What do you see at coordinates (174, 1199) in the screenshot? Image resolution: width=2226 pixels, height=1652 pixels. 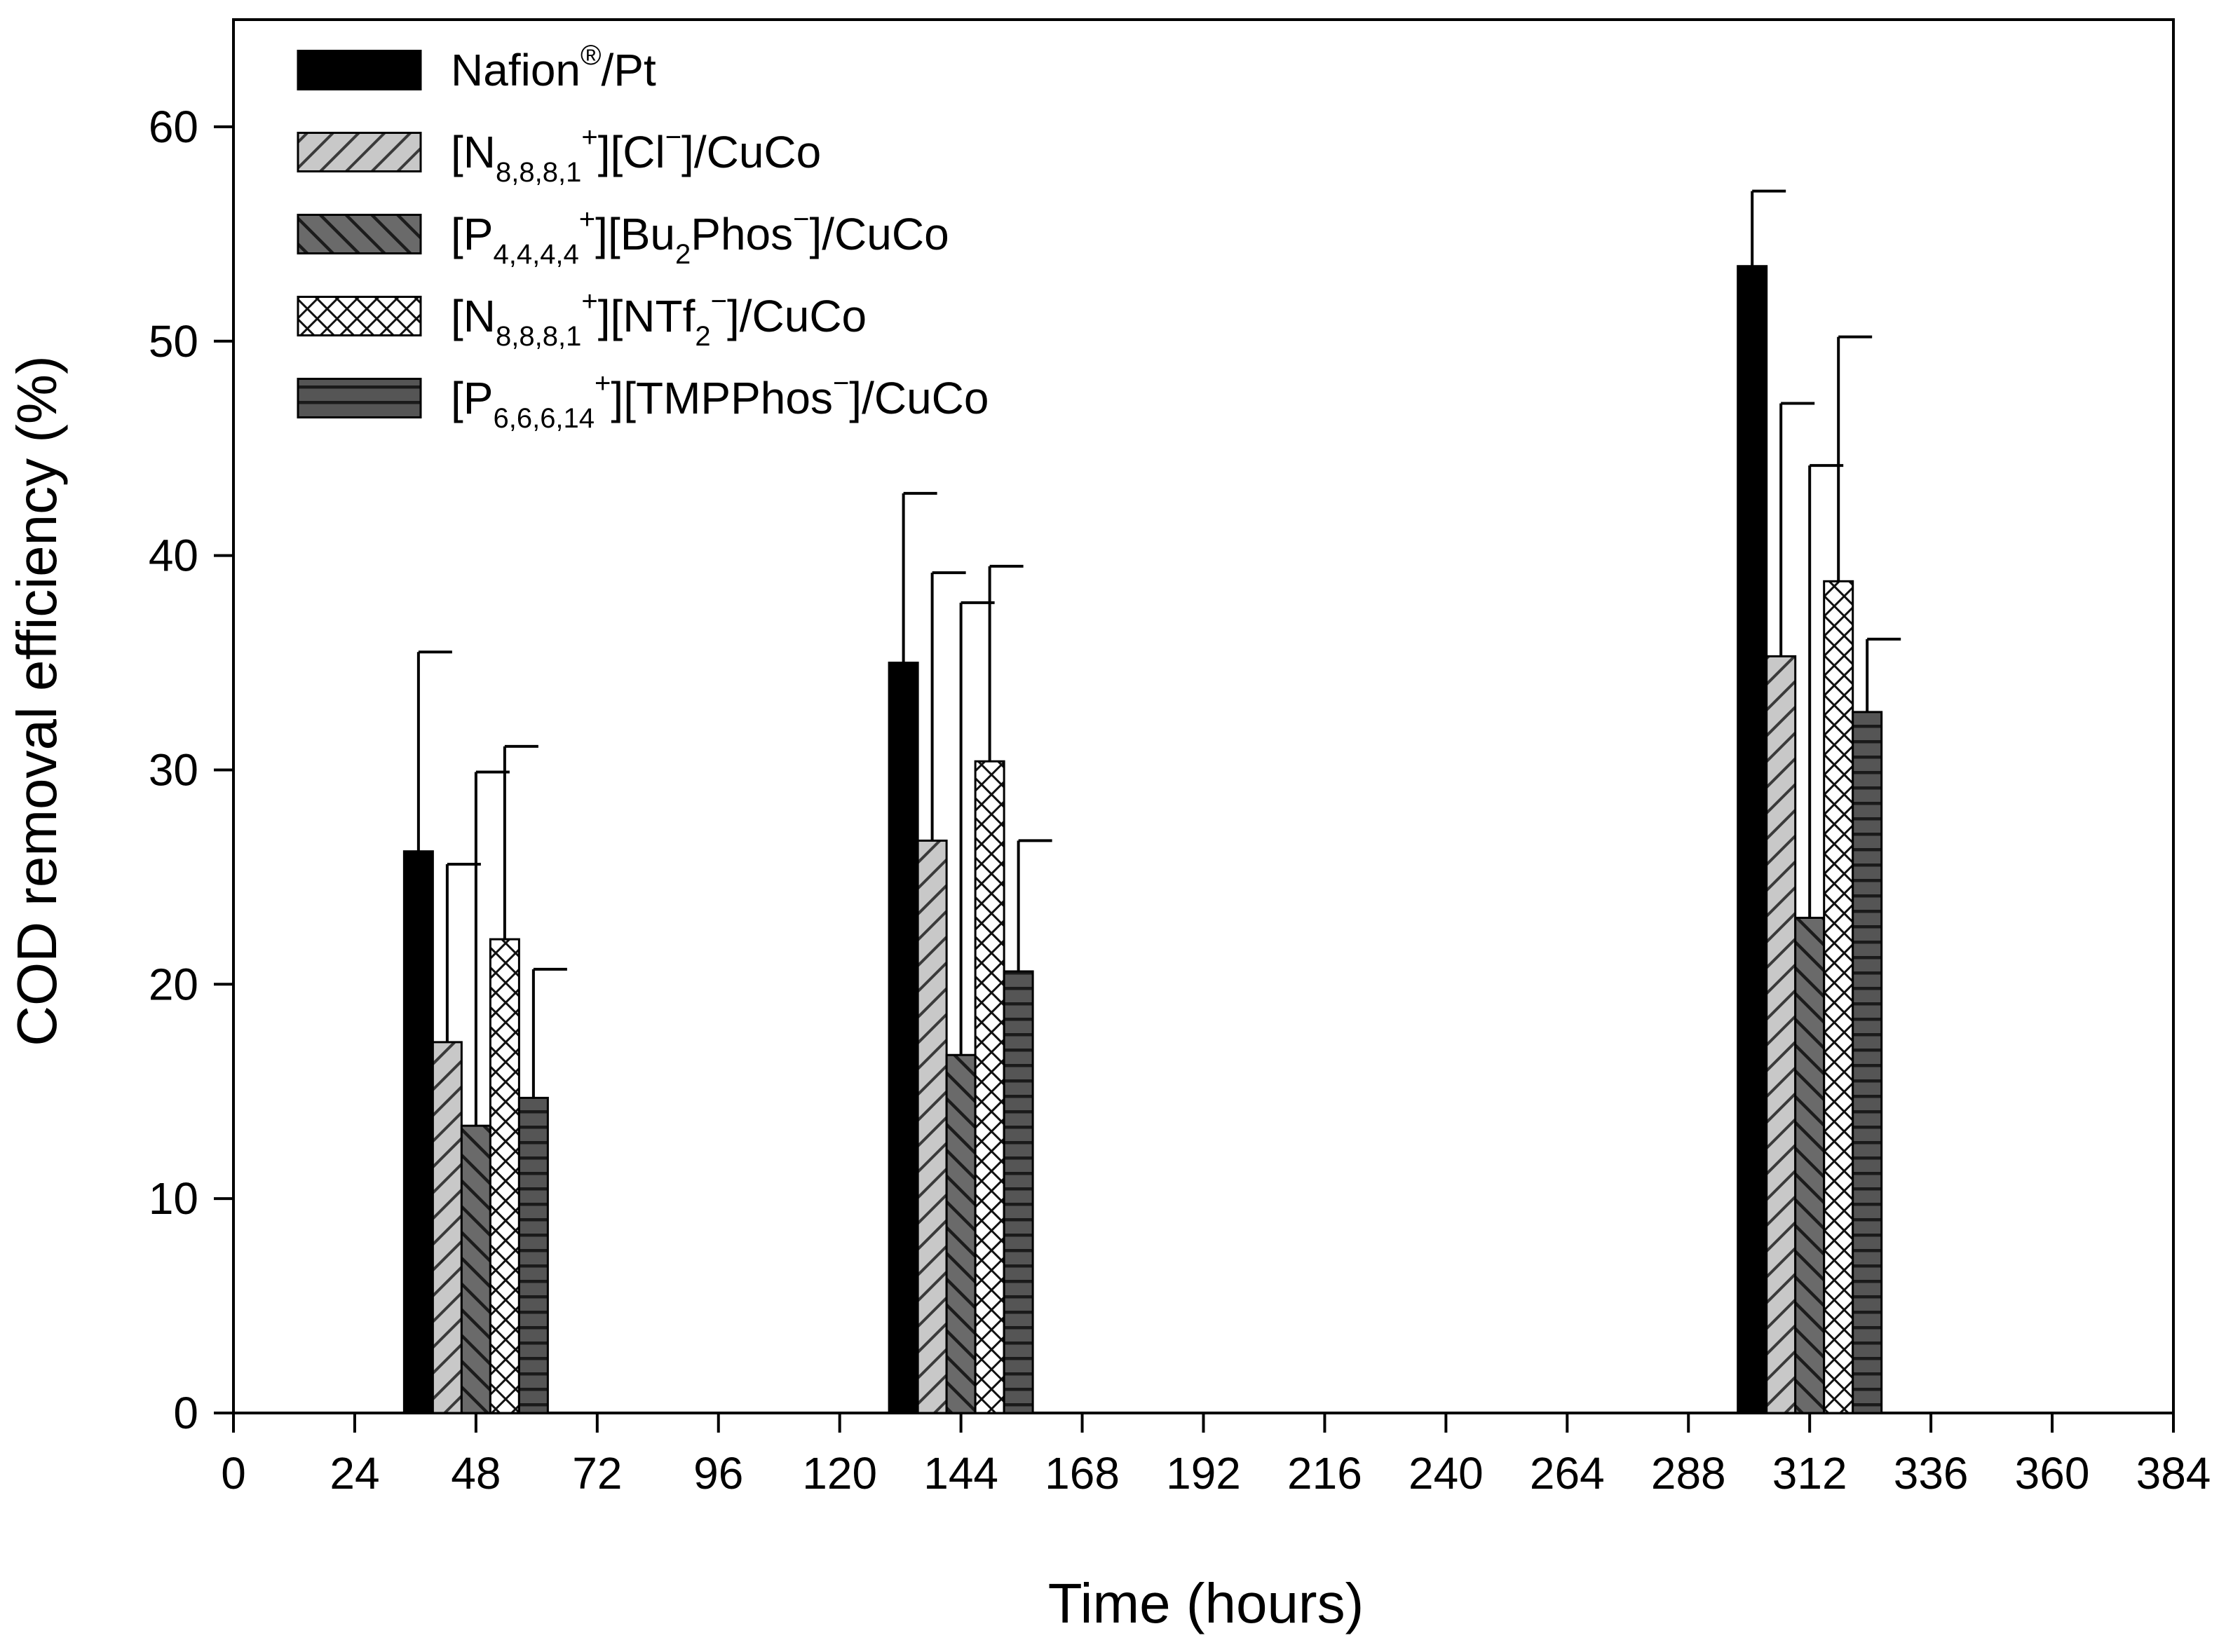 I see `y-tick-label: 10` at bounding box center [174, 1199].